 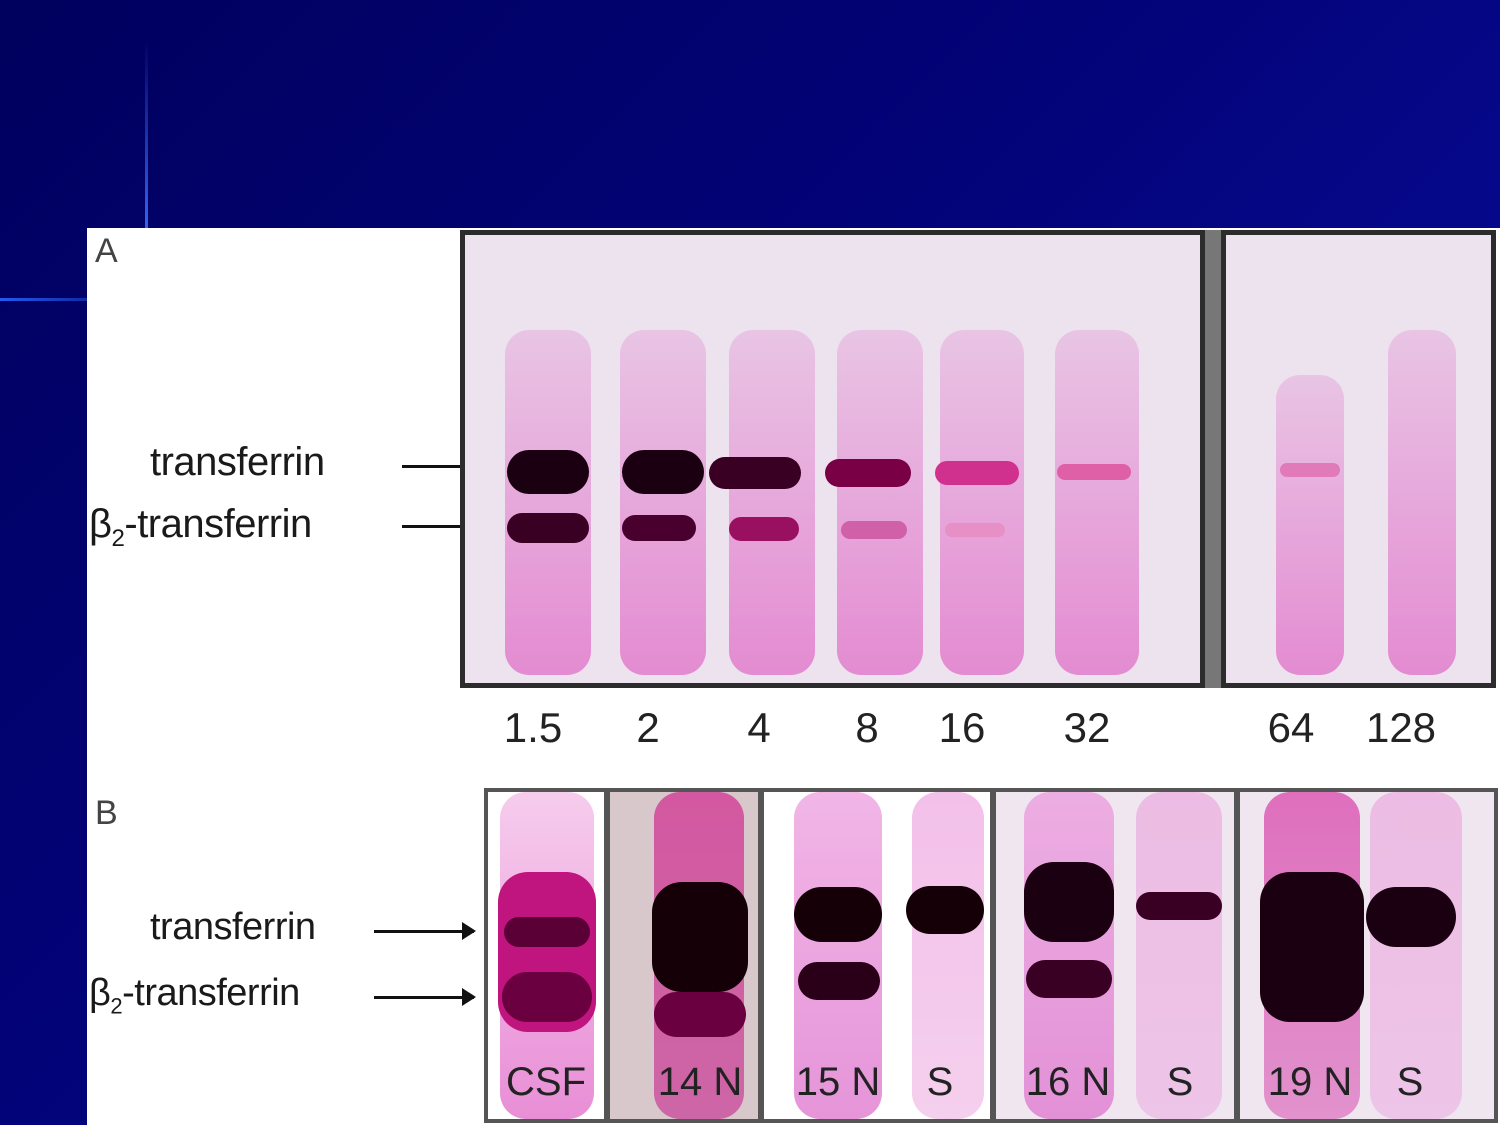 What do you see at coordinates (106, 251) in the screenshot?
I see `panel-a-letter: A` at bounding box center [106, 251].